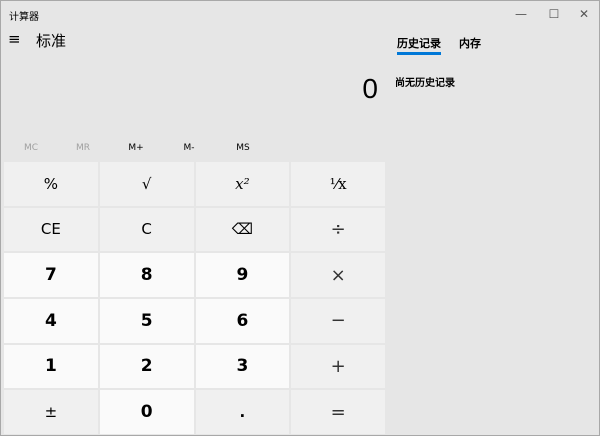  What do you see at coordinates (419, 46) in the screenshot?
I see `tab-history: 历史记录` at bounding box center [419, 46].